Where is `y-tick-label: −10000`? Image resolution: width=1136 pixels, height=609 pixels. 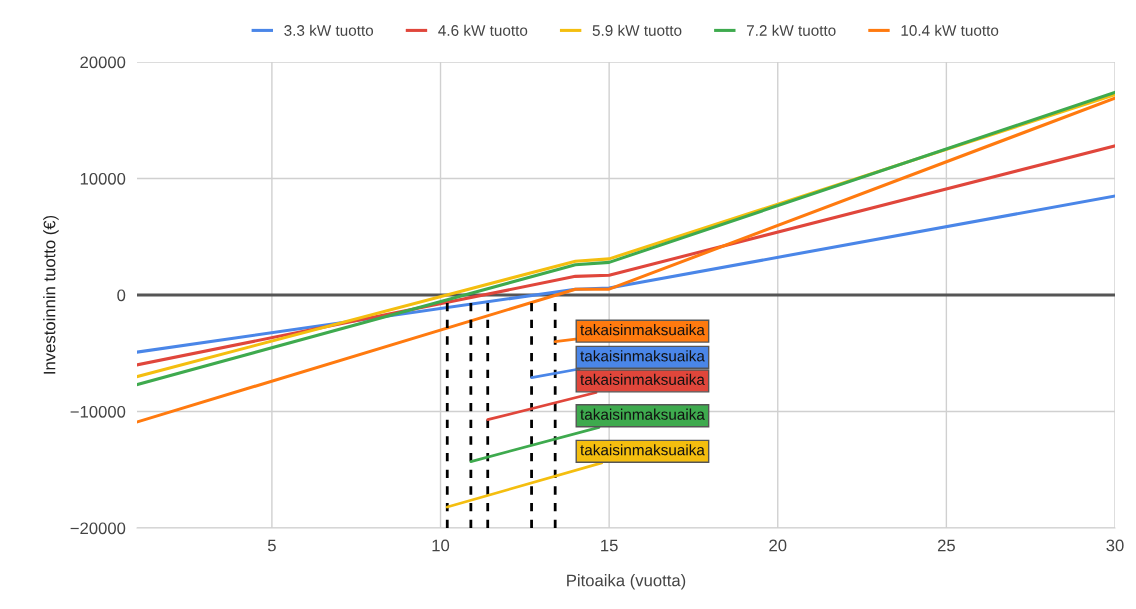
y-tick-label: −10000 is located at coordinates (98, 411).